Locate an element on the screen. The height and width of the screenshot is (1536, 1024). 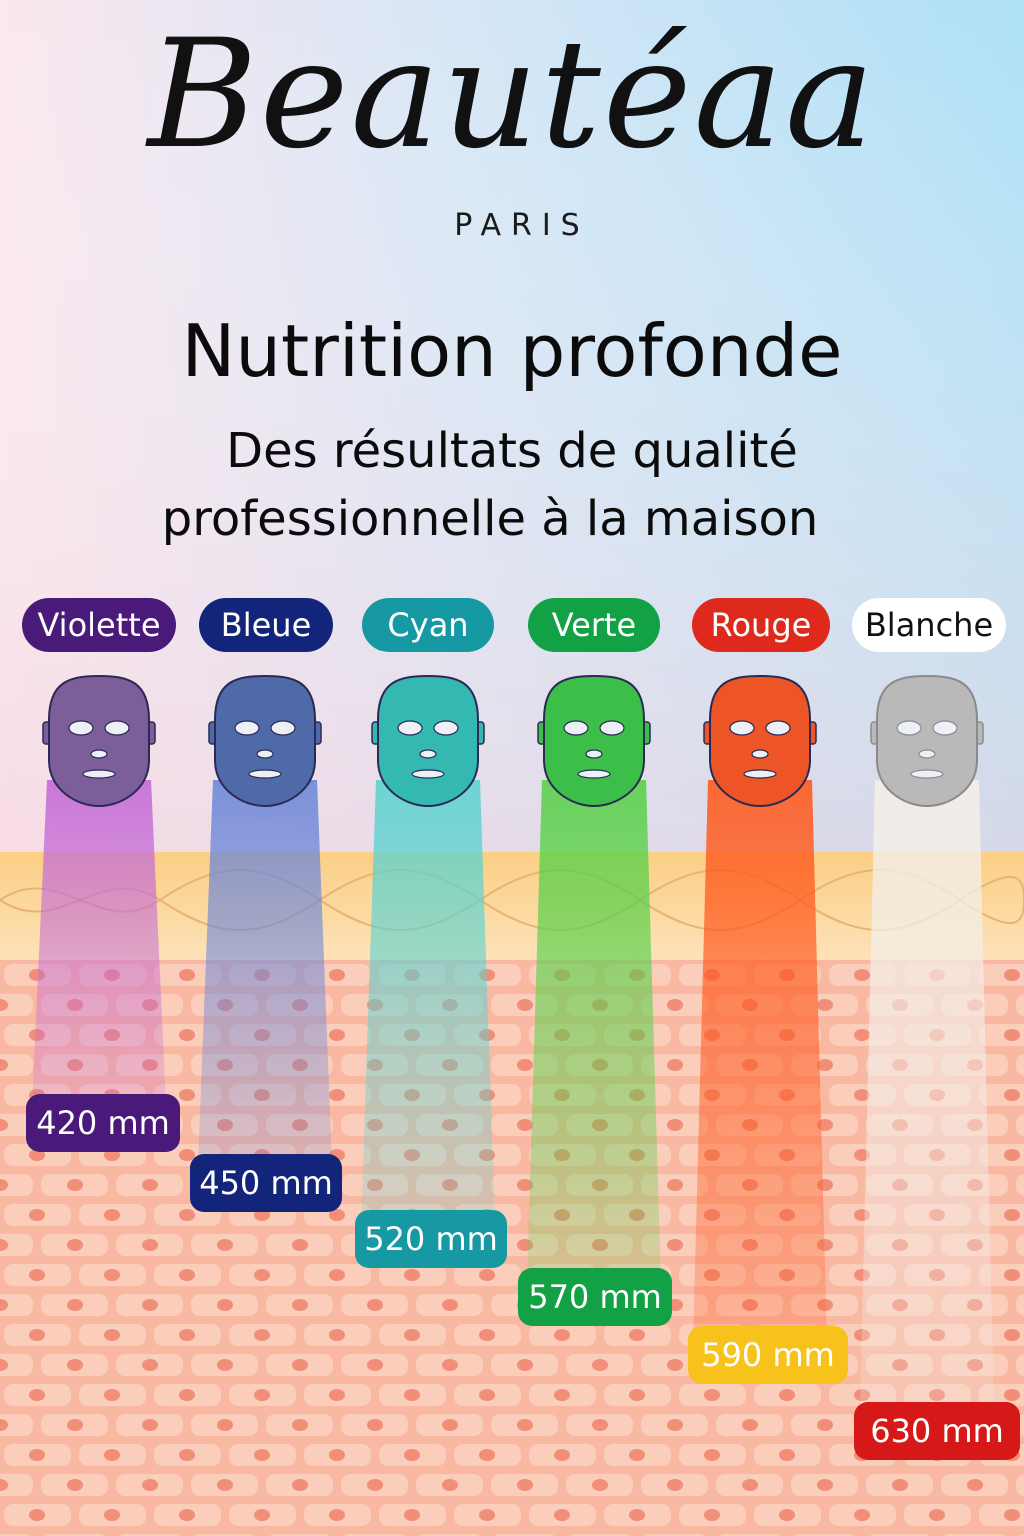
mask-violette is located at coordinates (99, 741).